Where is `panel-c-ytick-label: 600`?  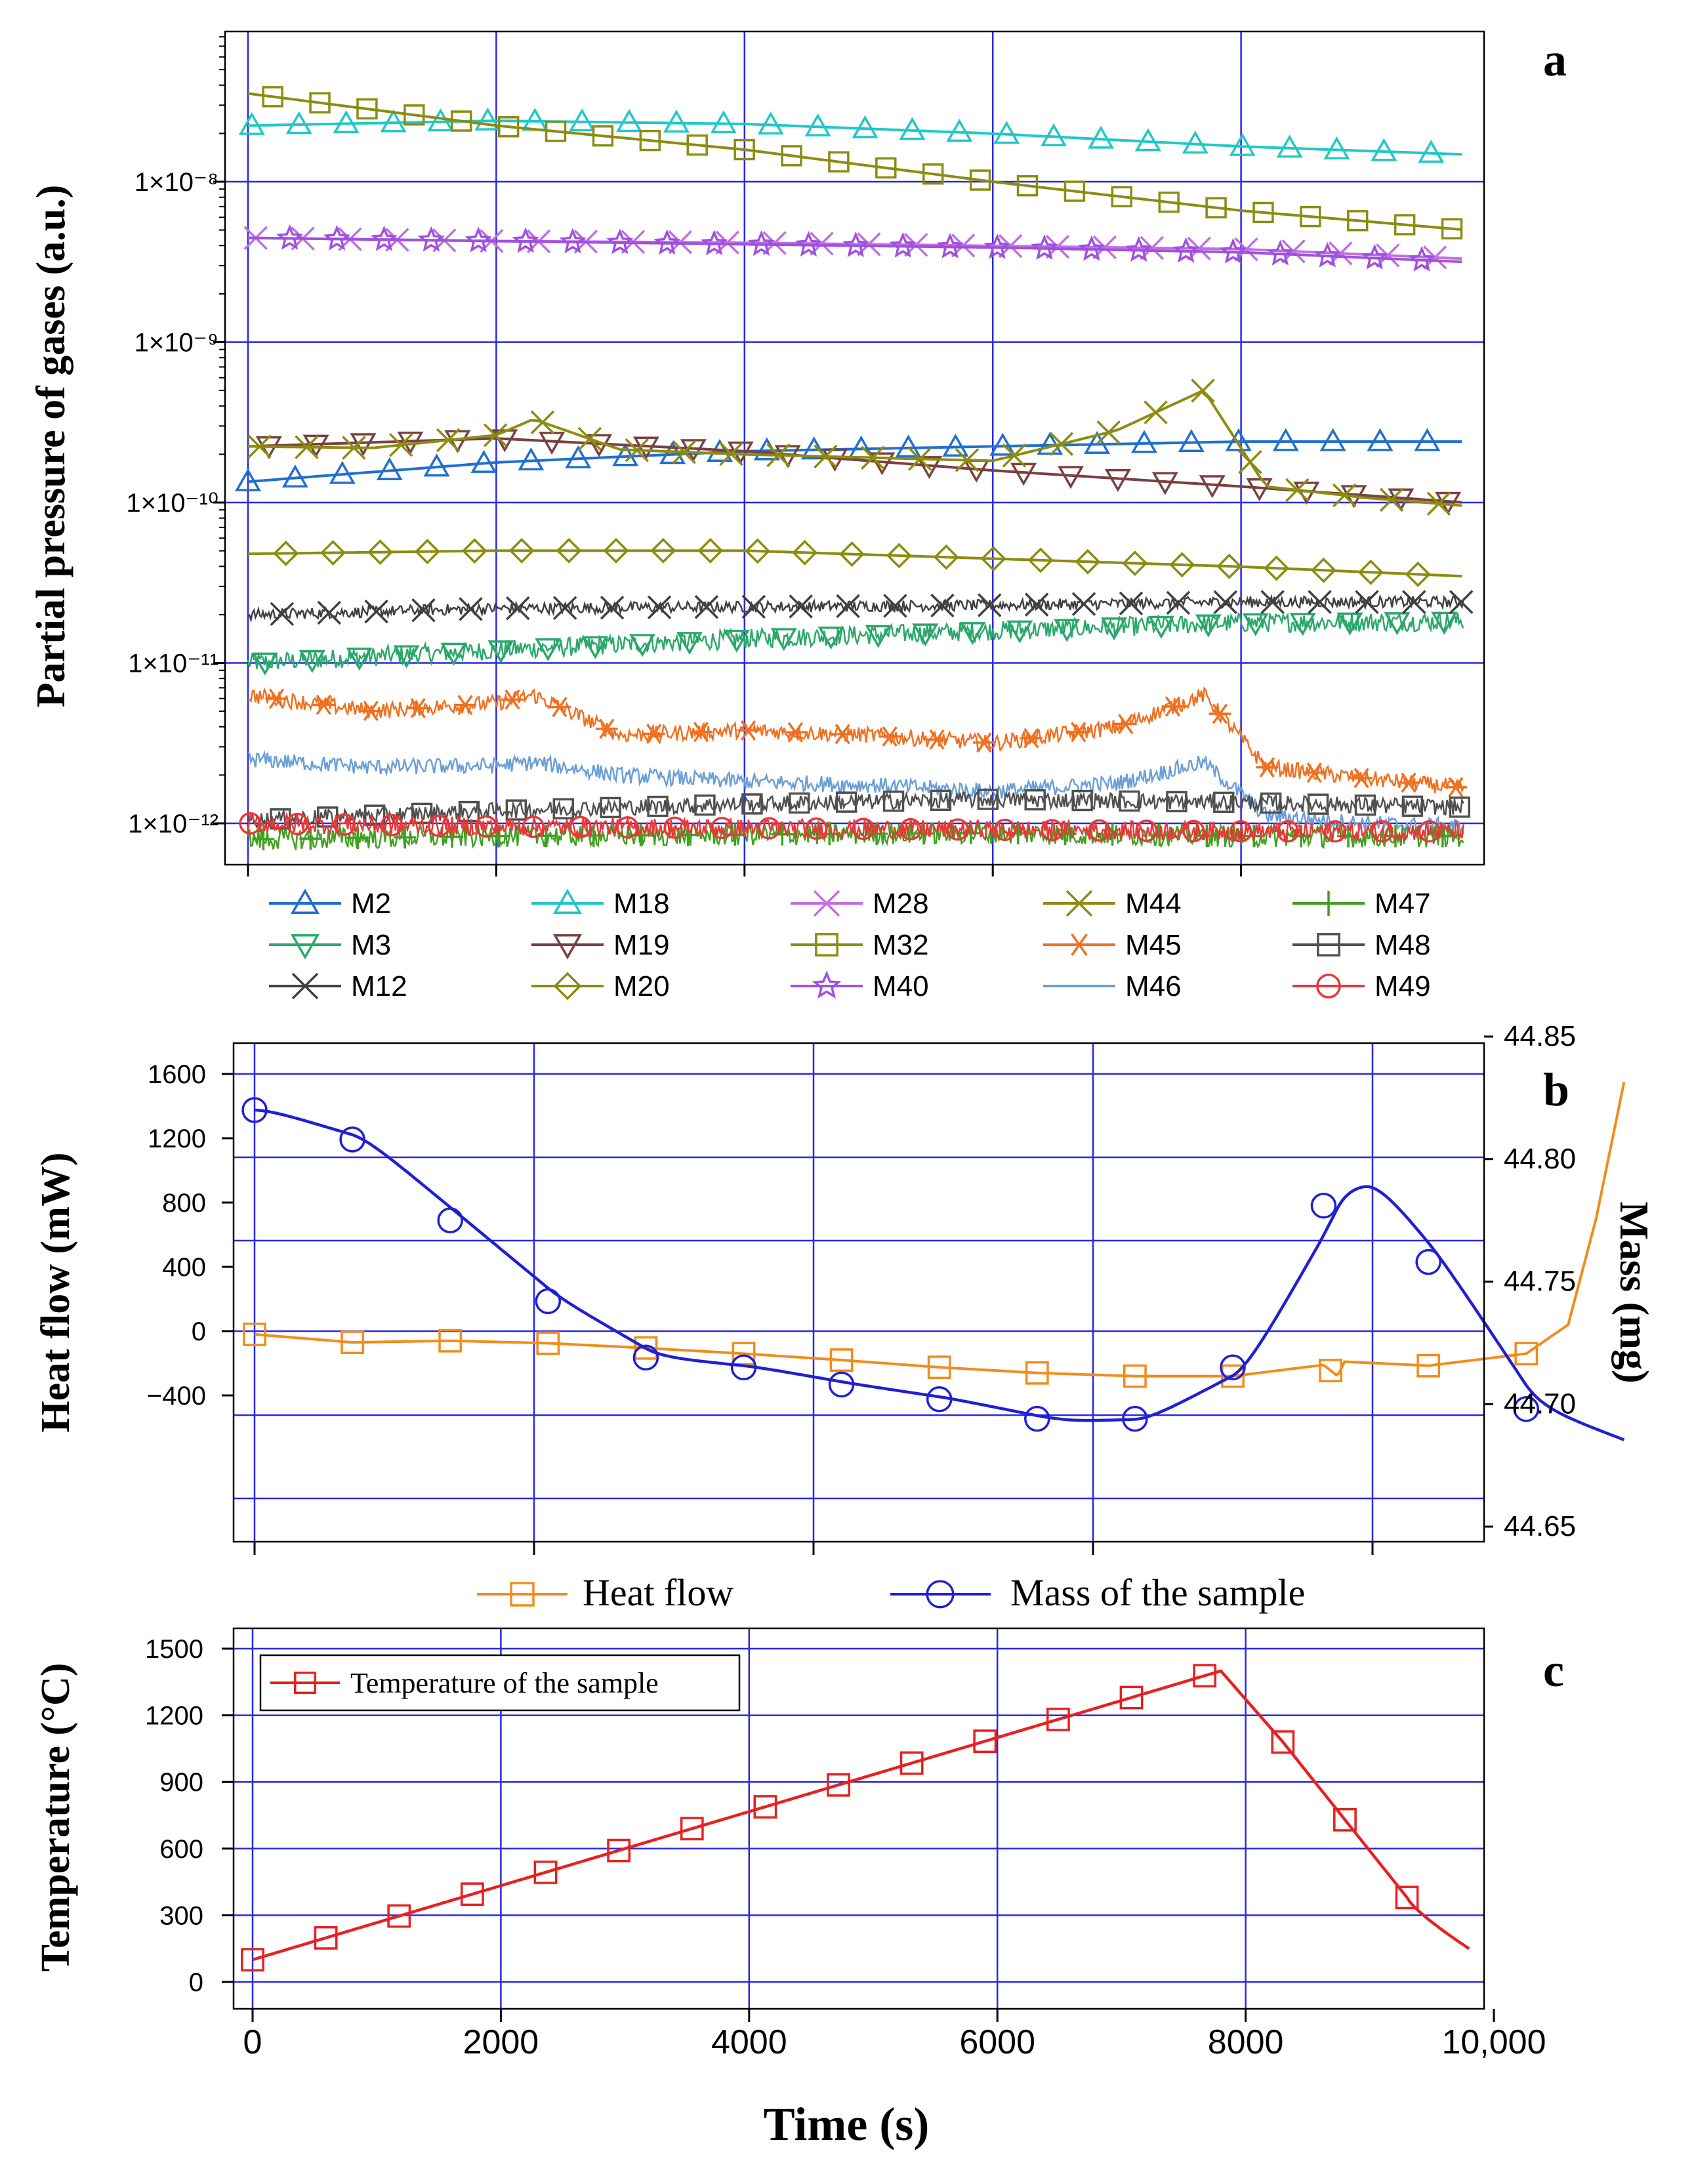 panel-c-ytick-label: 600 is located at coordinates (181, 1849).